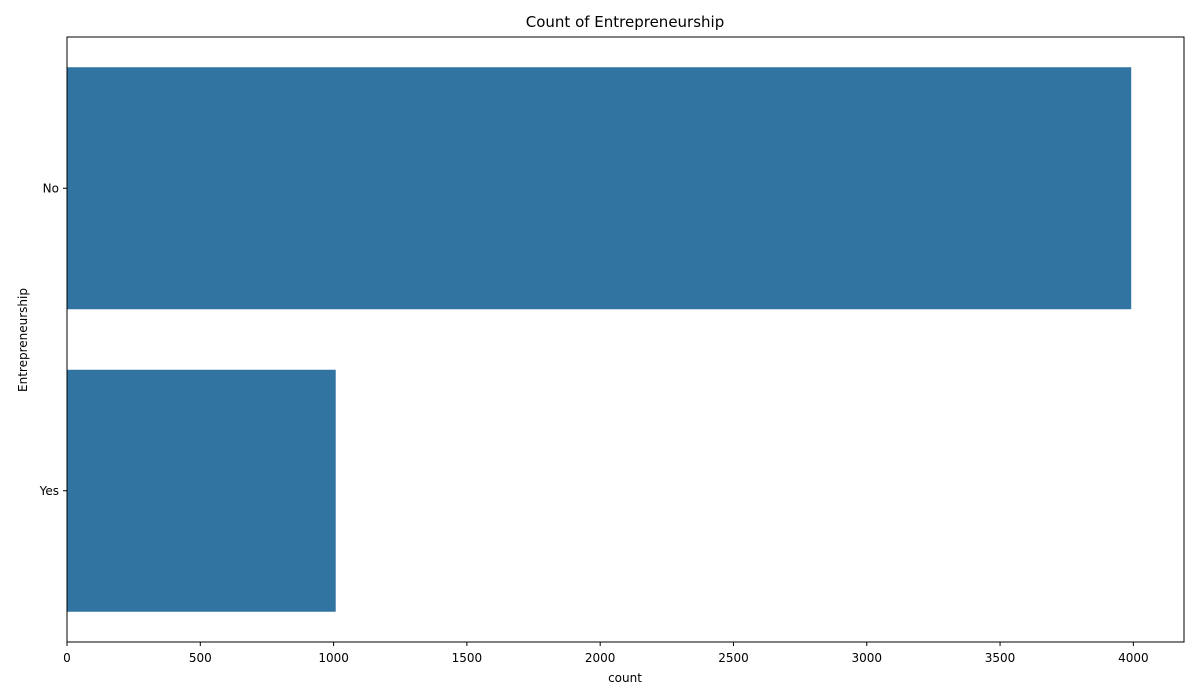  Describe the element at coordinates (625, 22) in the screenshot. I see `chart-title: Count of Entrepreneurship` at that location.